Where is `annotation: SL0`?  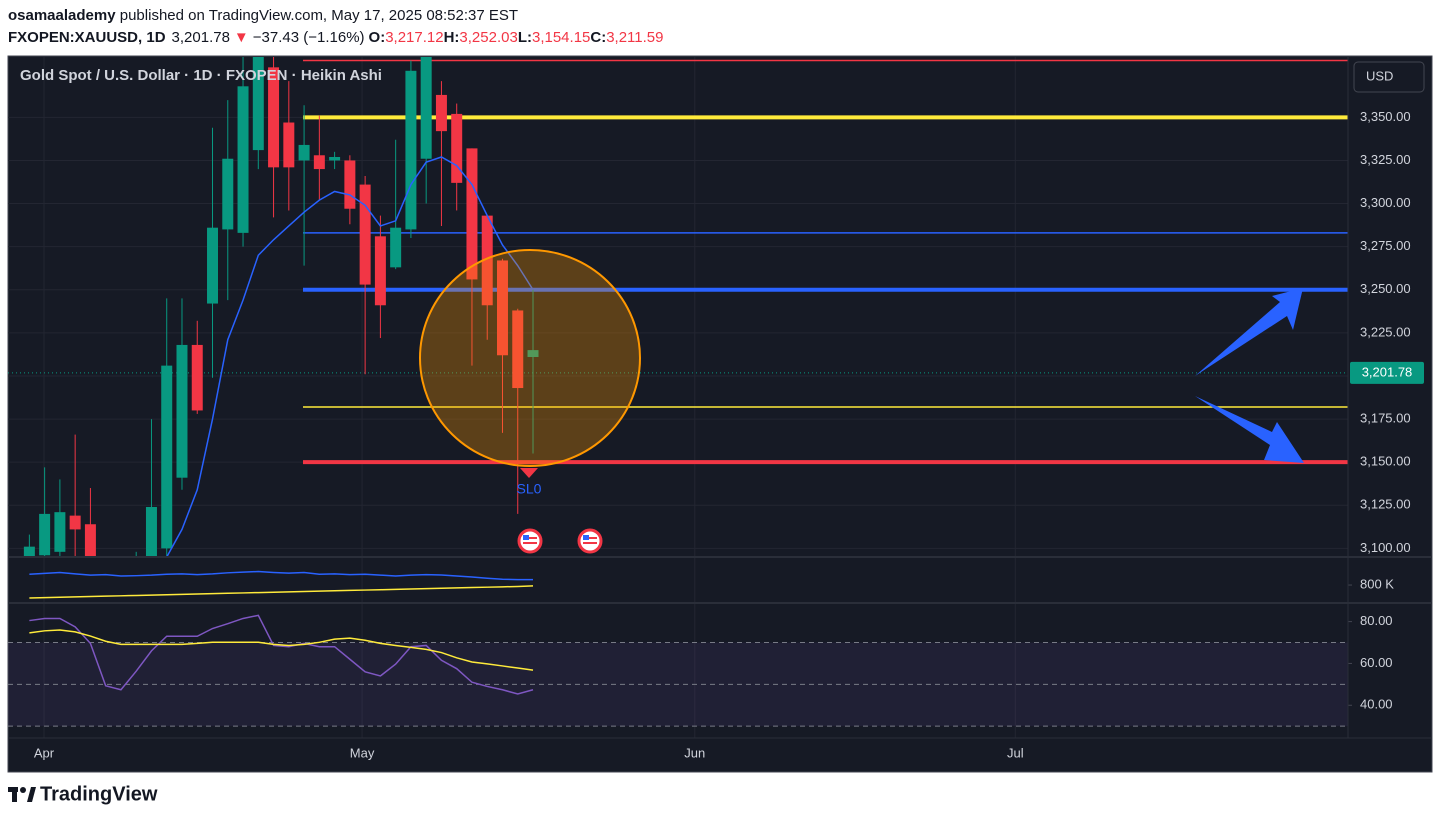 annotation: SL0 is located at coordinates (529, 489).